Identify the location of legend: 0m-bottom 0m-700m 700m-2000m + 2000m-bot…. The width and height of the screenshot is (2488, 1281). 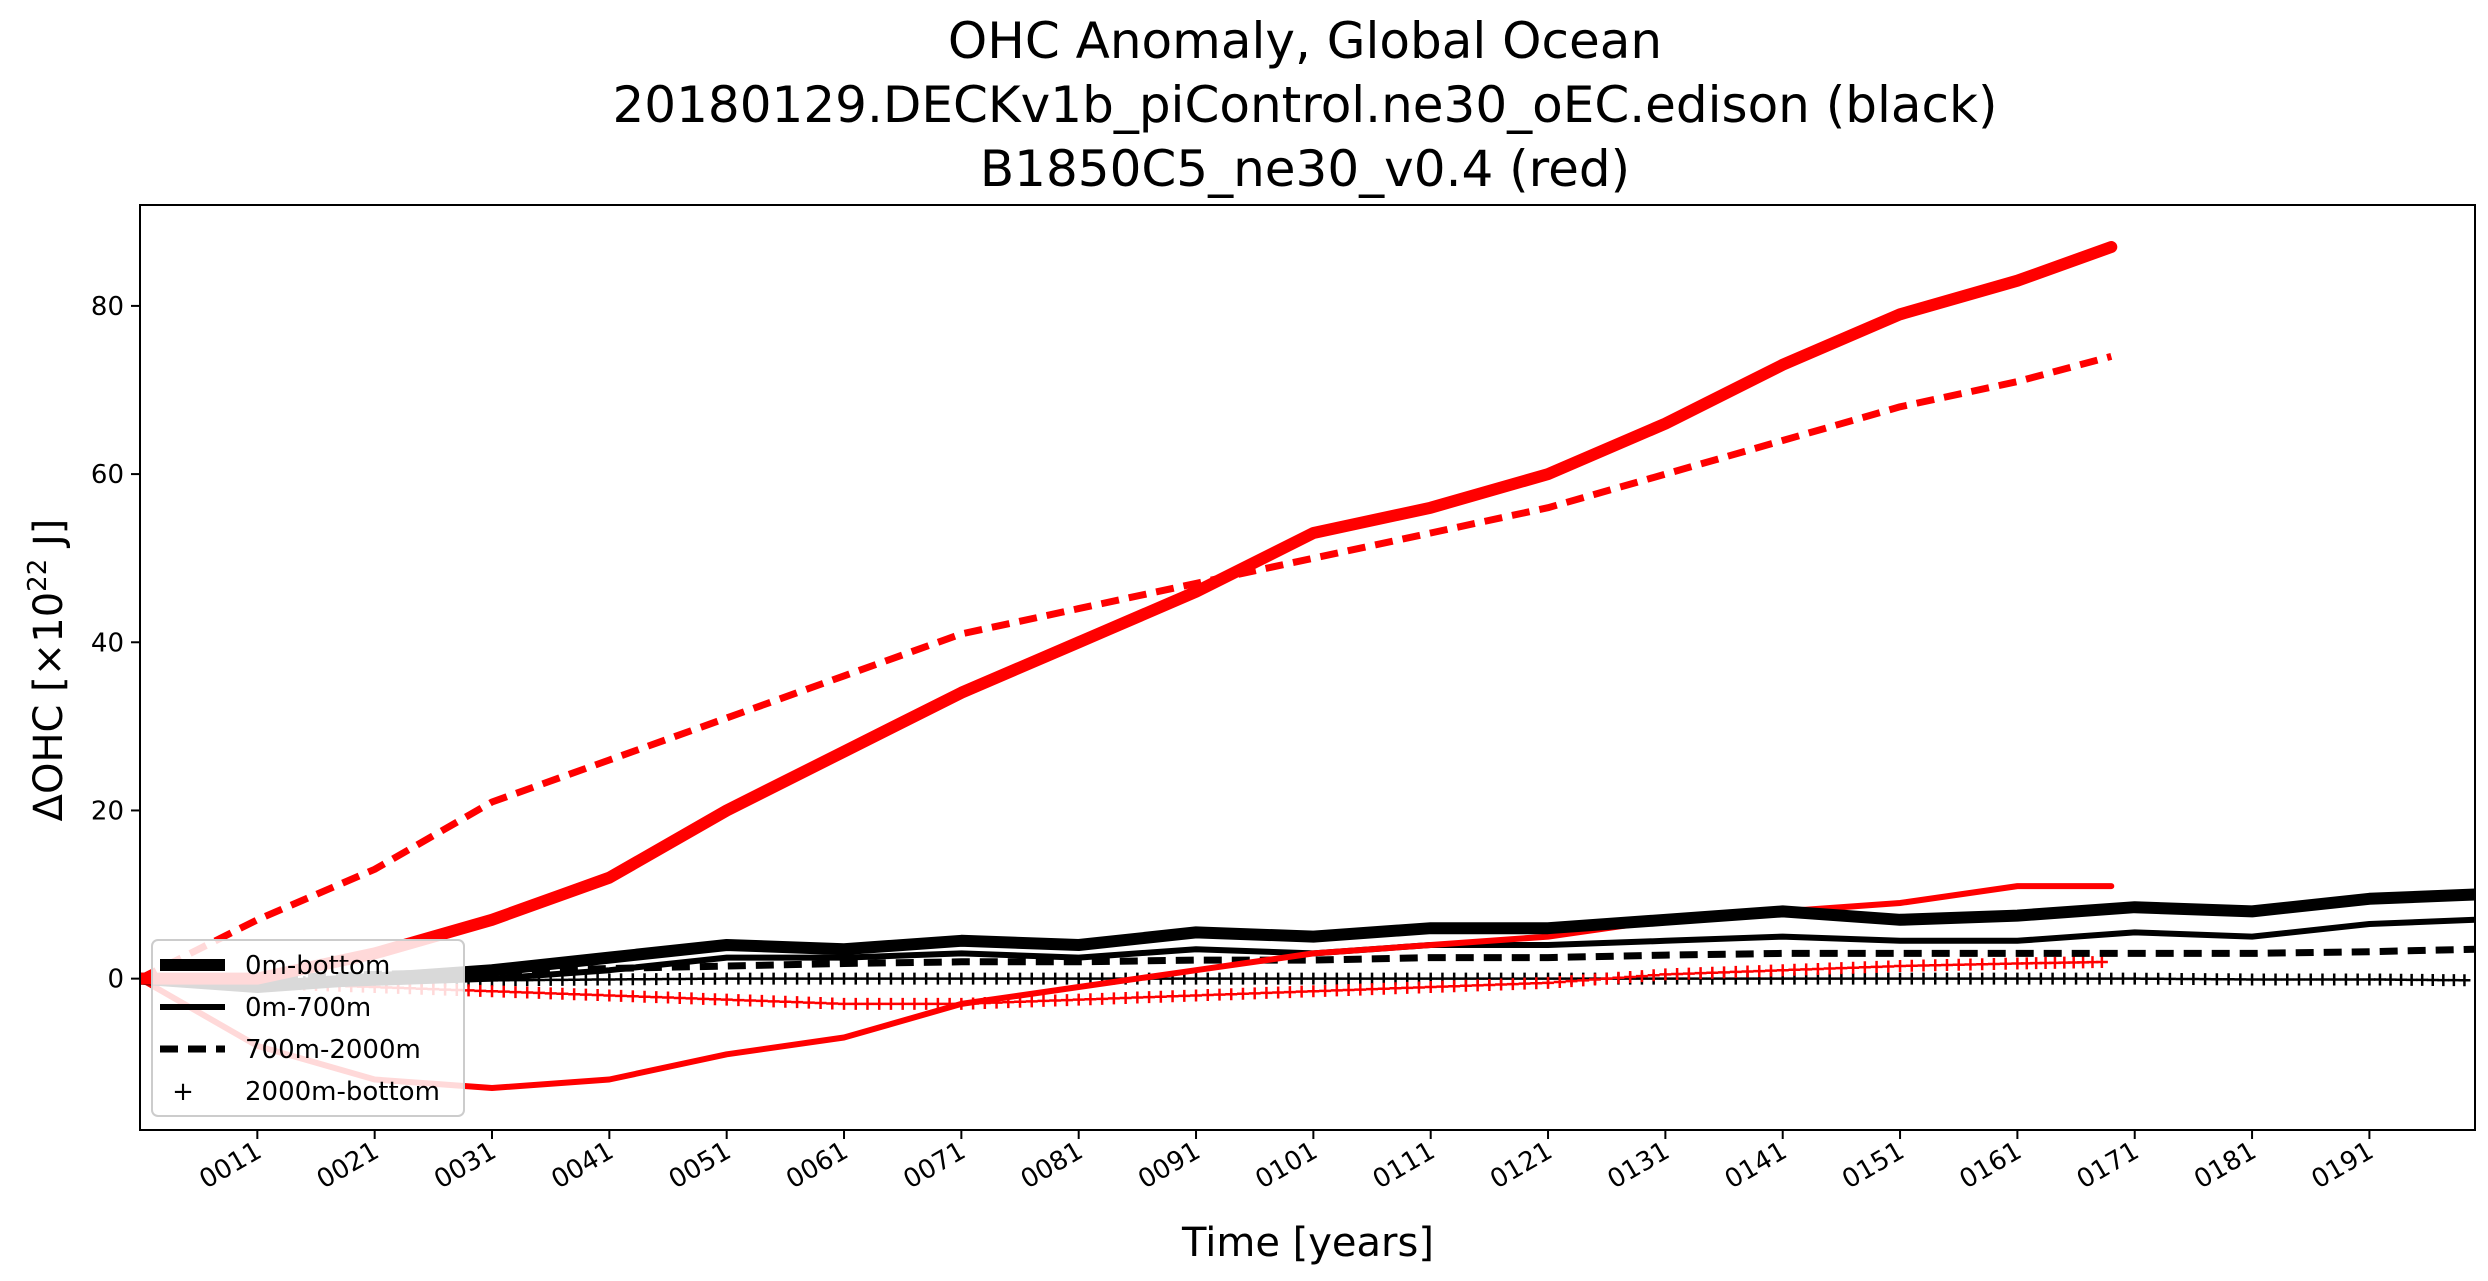
(308, 1028).